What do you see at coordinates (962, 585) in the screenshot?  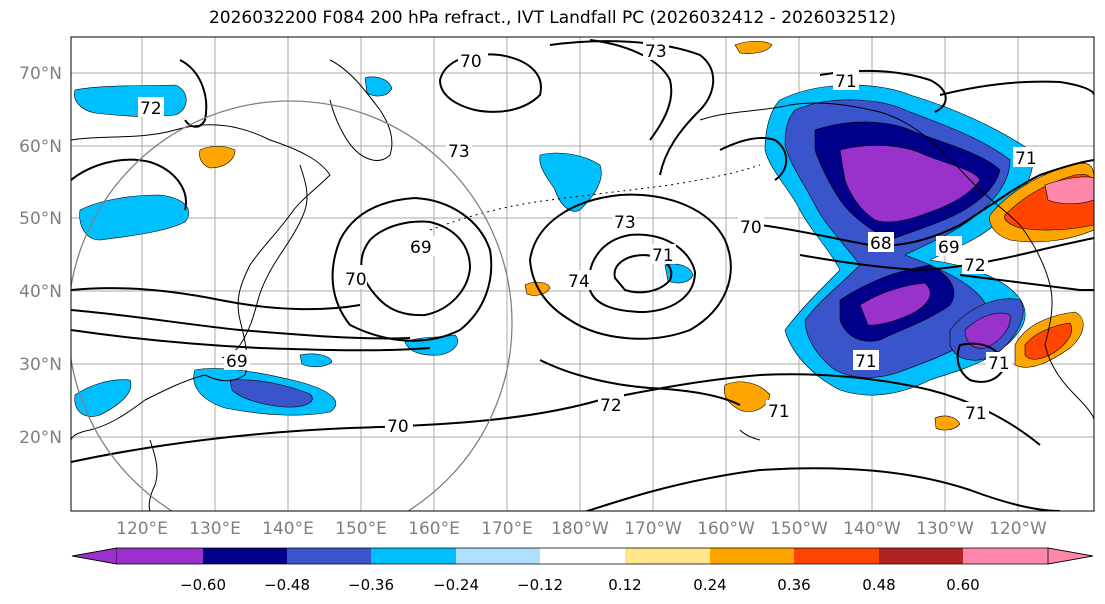 I see `colorbar-tick-label: 0.60` at bounding box center [962, 585].